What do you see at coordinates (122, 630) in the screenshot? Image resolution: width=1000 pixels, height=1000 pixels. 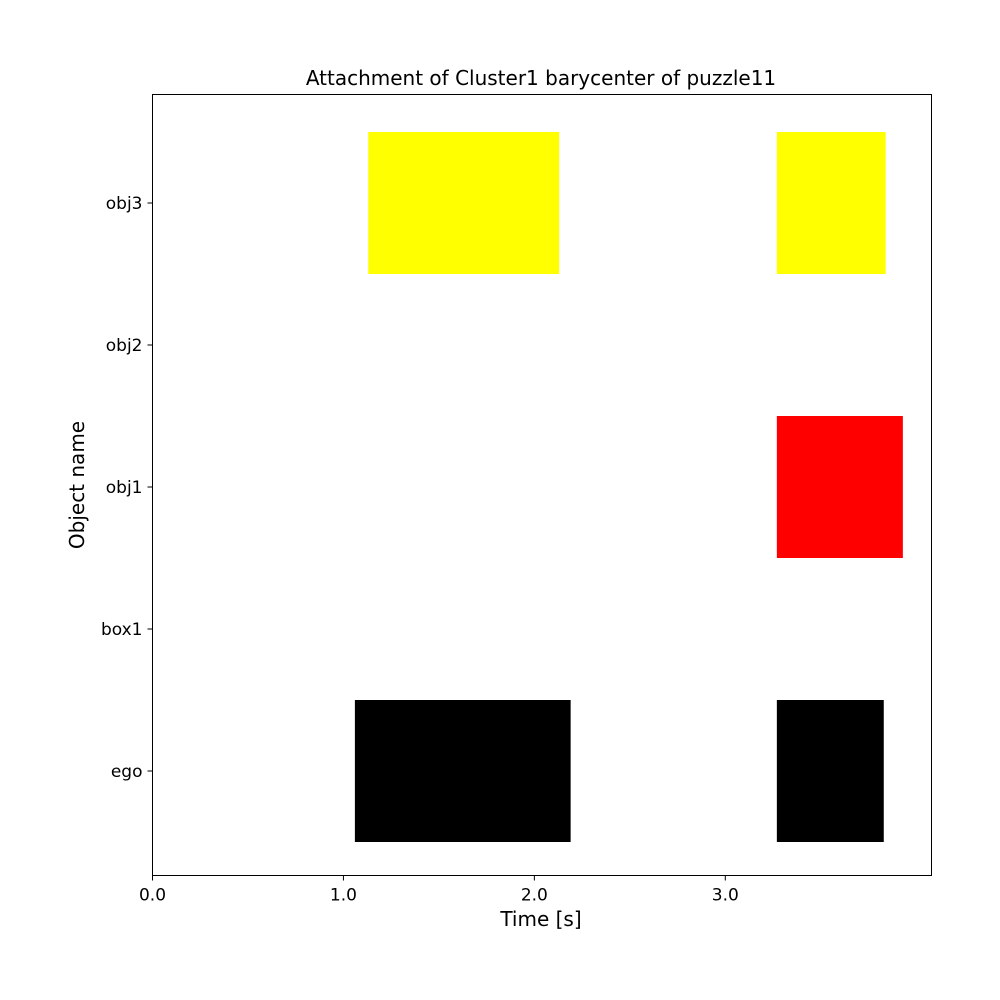 I see `y-tick-label-box1: box1` at bounding box center [122, 630].